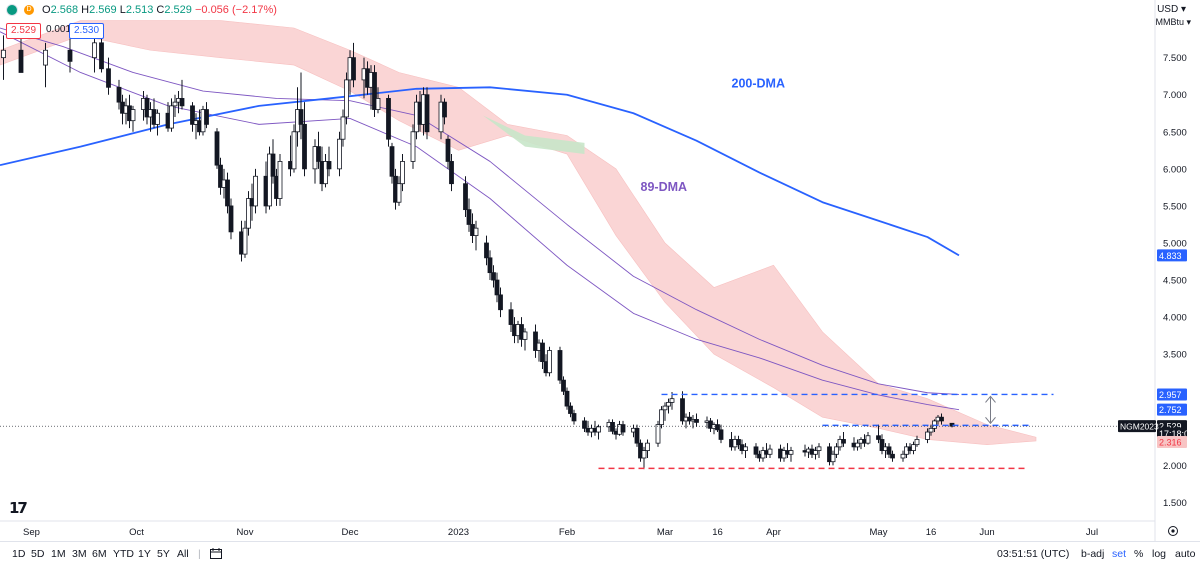 The image size is (1200, 566). What do you see at coordinates (18, 508) in the screenshot?
I see `tradingview-logo-icon: 17` at bounding box center [18, 508].